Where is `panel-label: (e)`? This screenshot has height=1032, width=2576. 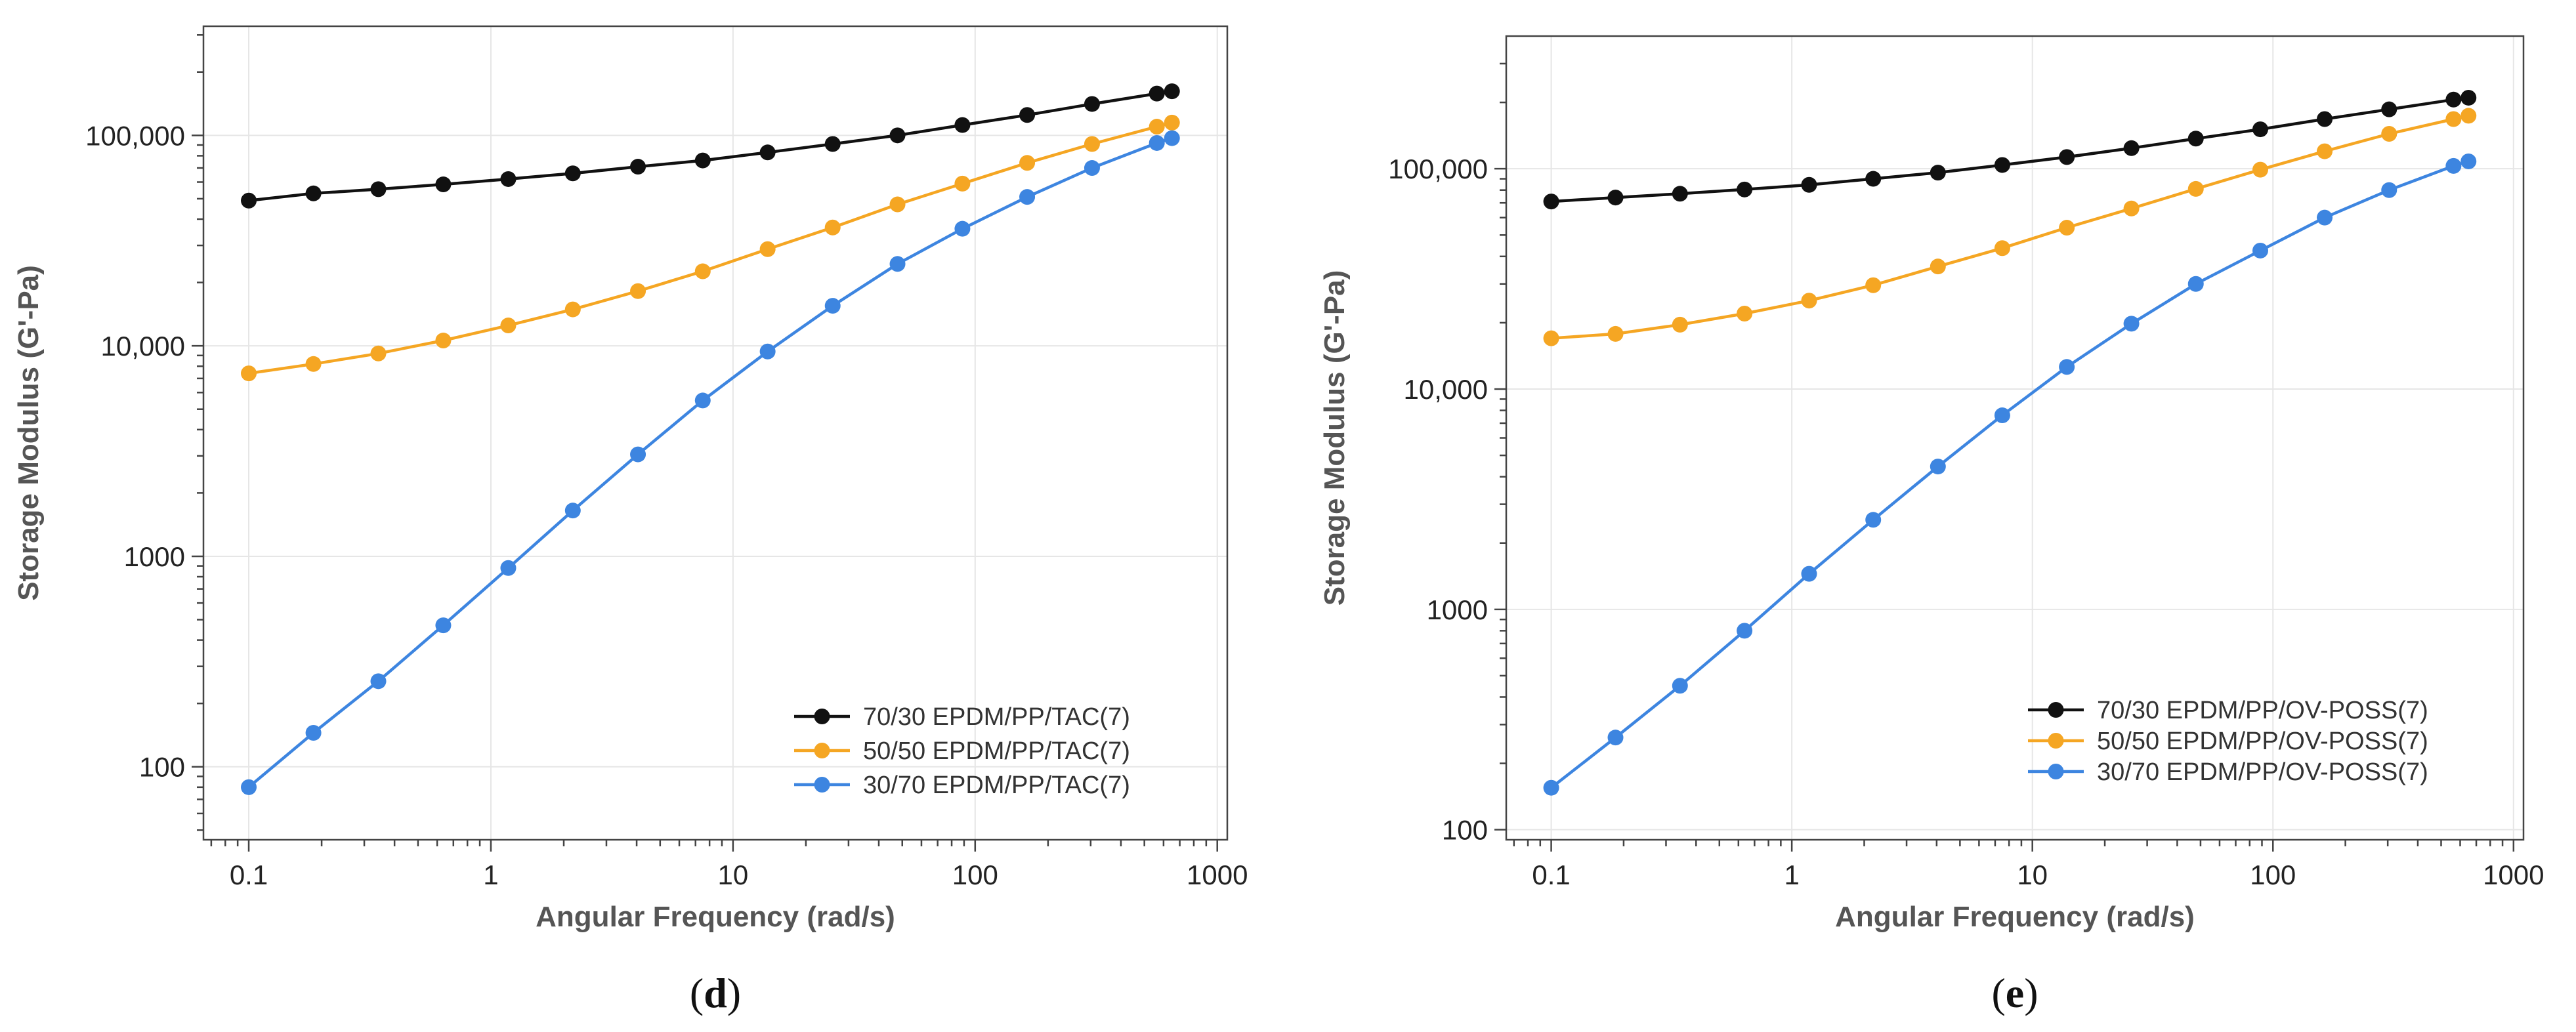 panel-label: (e) is located at coordinates (2014, 993).